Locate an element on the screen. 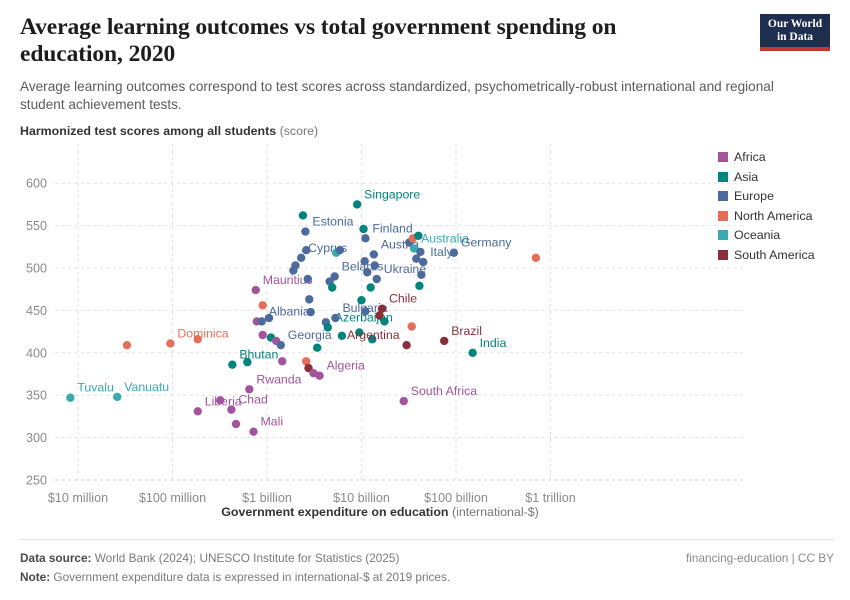  data-point-india is located at coordinates (472, 352).